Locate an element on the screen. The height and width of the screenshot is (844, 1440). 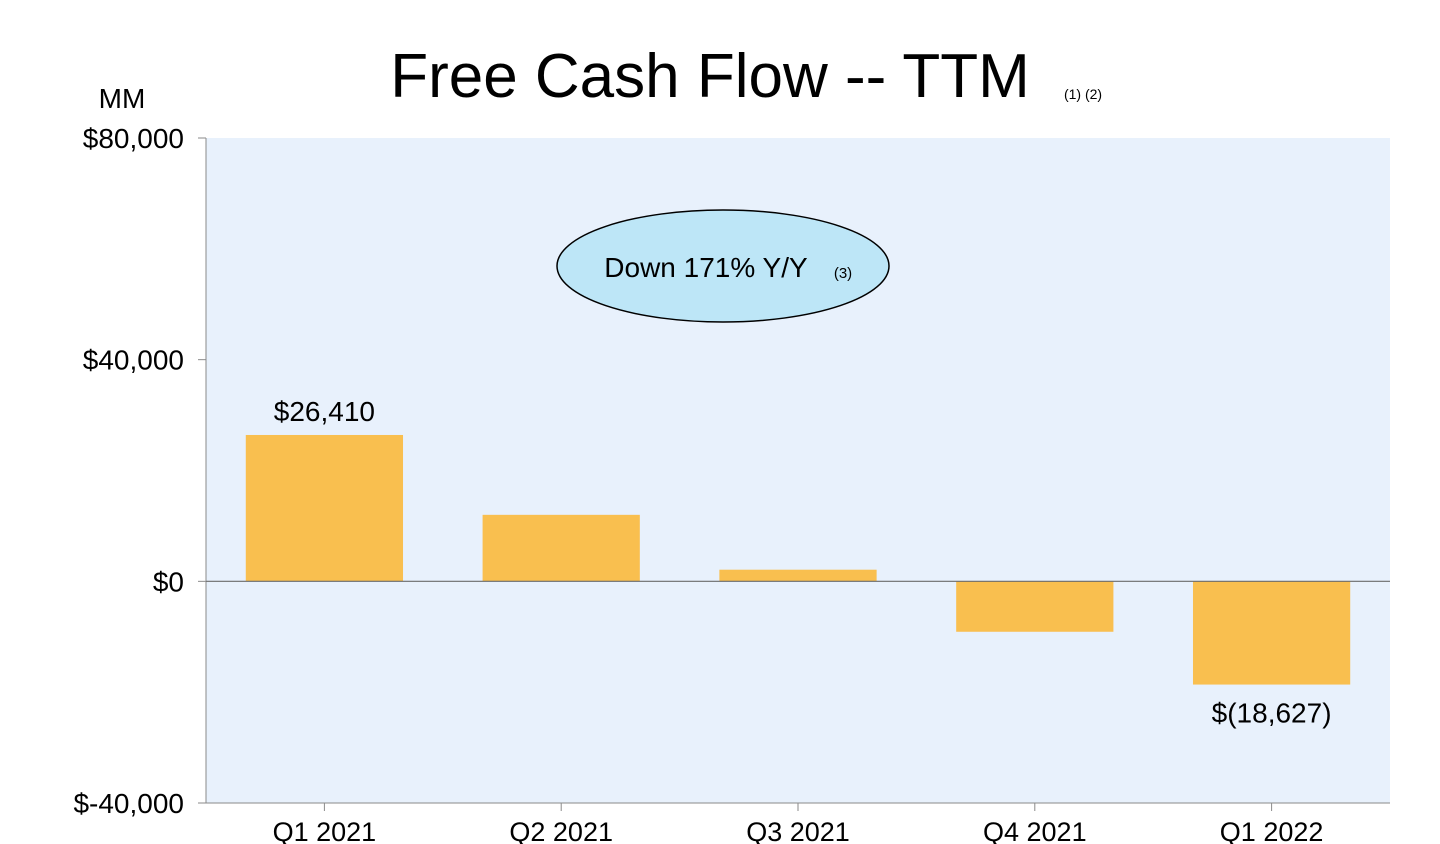
annotation-footnote: (3) is located at coordinates (843, 273).